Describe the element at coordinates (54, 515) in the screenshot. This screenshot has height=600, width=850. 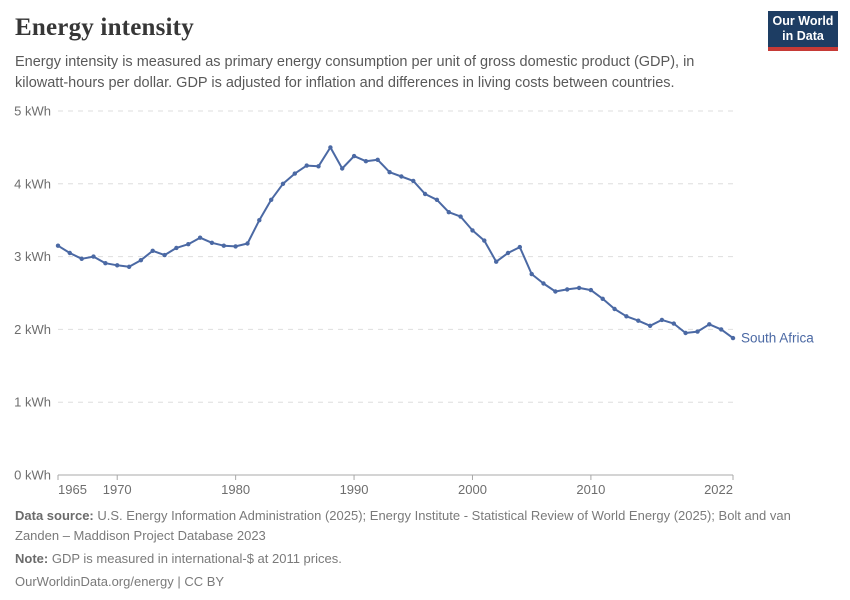
I see `data-source-label: Data source:` at that location.